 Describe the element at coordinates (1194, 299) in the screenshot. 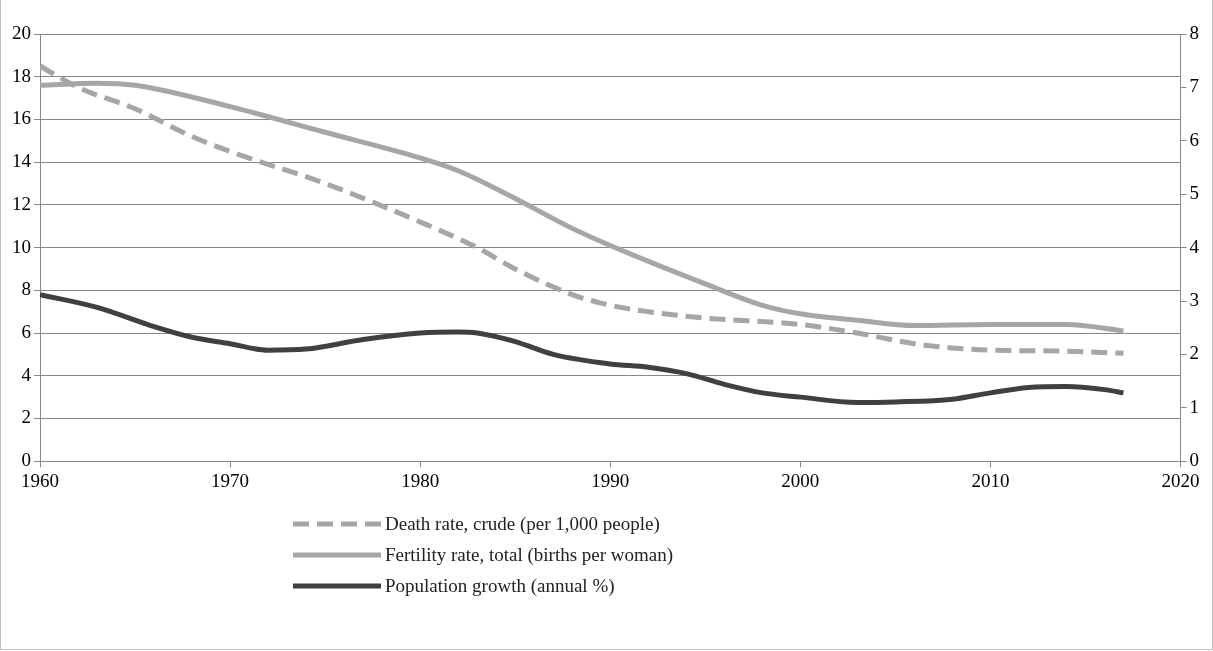

I see `y2-tick-label: 3` at that location.